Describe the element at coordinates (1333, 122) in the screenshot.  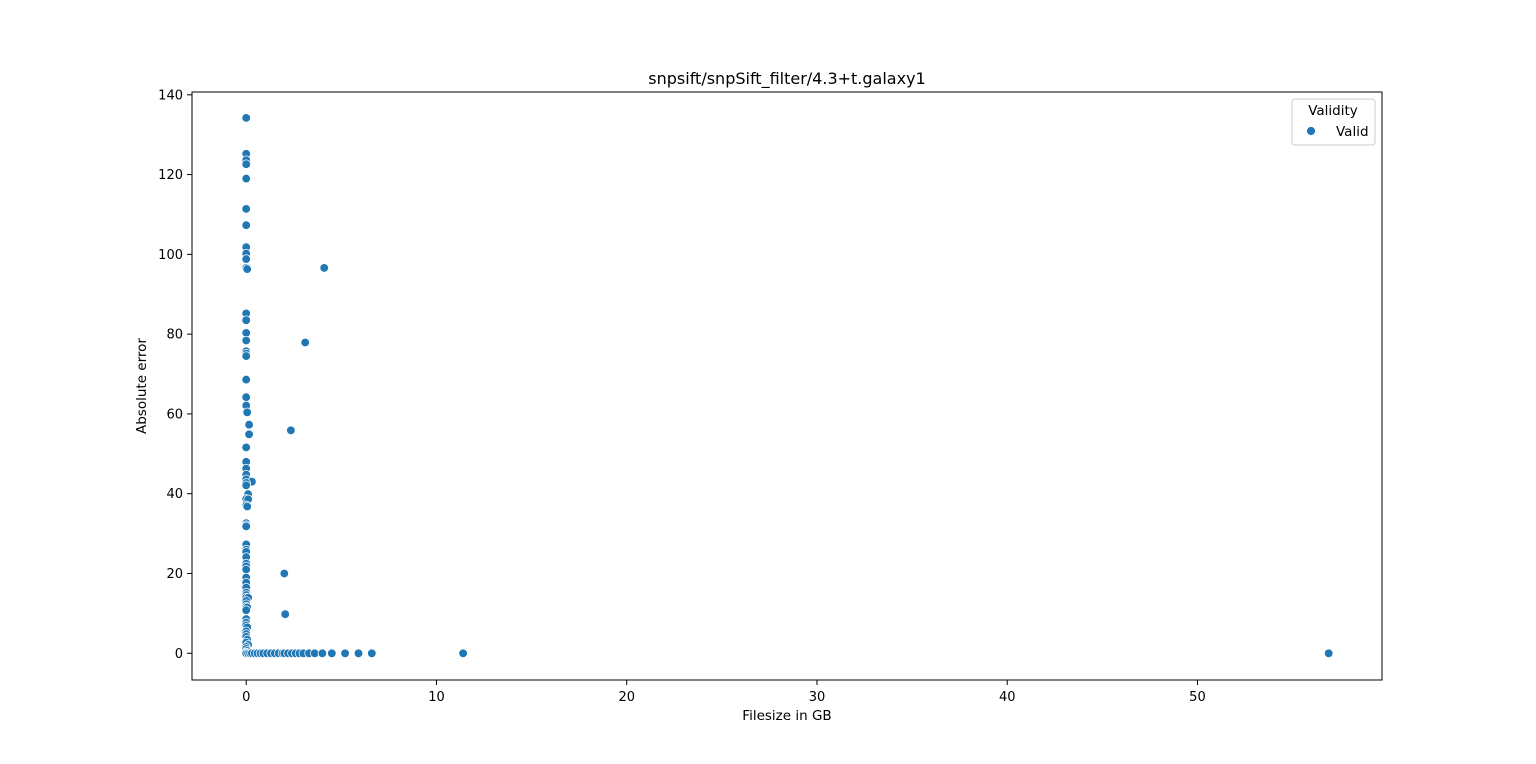
I see `legend: Validity Valid` at that location.